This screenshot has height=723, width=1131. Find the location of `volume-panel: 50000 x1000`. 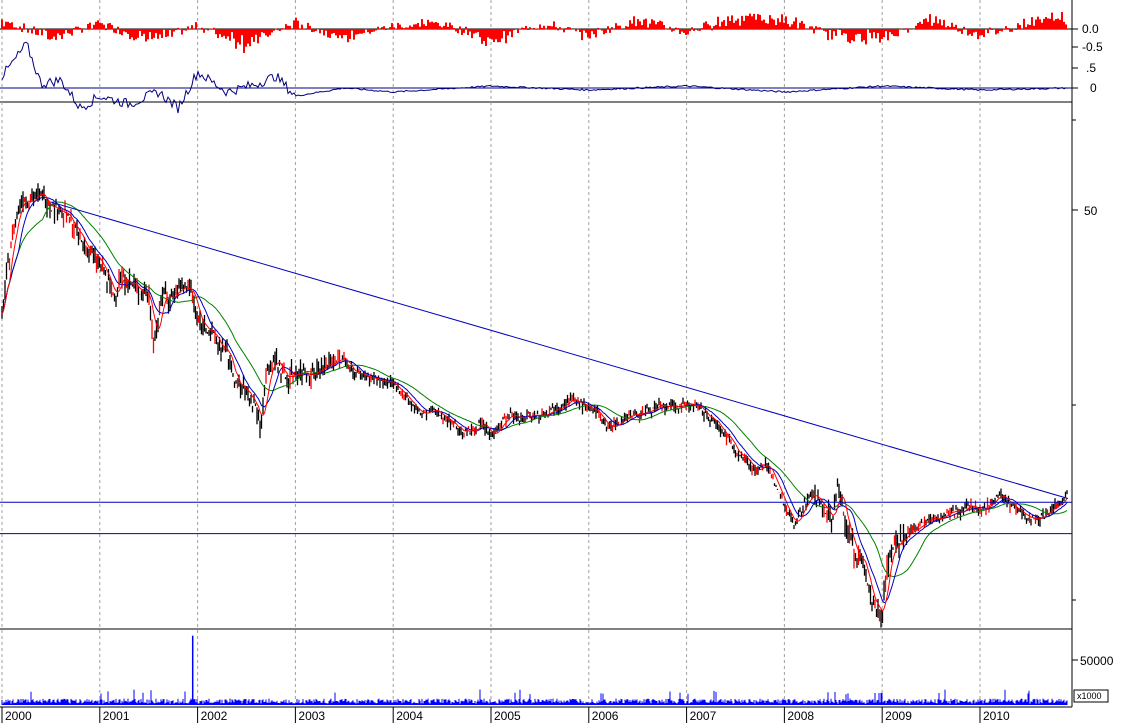

volume-panel: 50000 x1000 is located at coordinates (557, 670).